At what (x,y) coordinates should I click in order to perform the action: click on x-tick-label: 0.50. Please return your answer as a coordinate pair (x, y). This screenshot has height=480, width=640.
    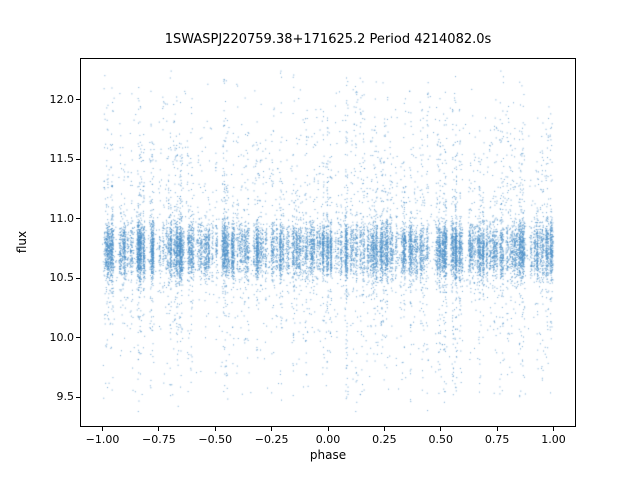
    Looking at the image, I should click on (440, 439).